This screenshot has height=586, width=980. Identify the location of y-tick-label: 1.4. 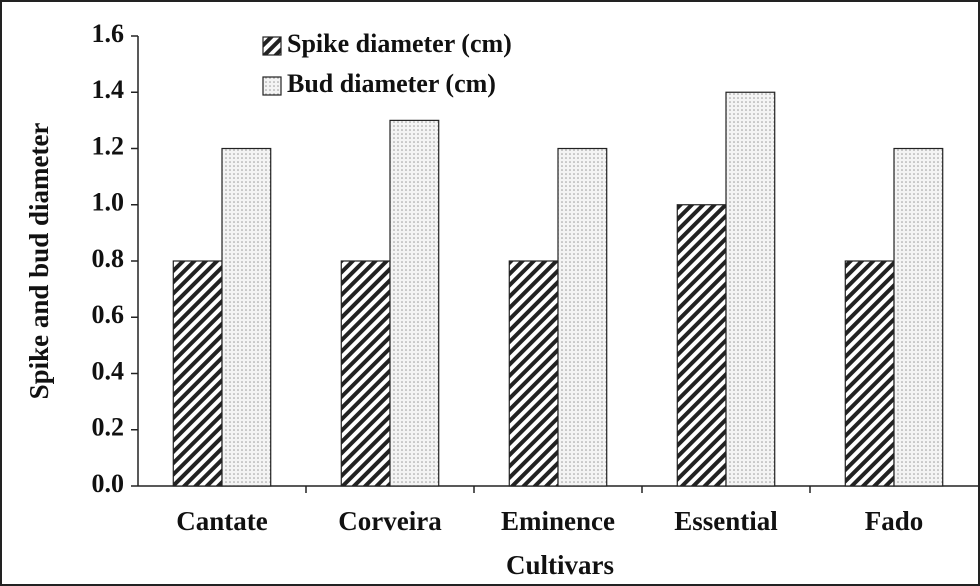
(108, 89).